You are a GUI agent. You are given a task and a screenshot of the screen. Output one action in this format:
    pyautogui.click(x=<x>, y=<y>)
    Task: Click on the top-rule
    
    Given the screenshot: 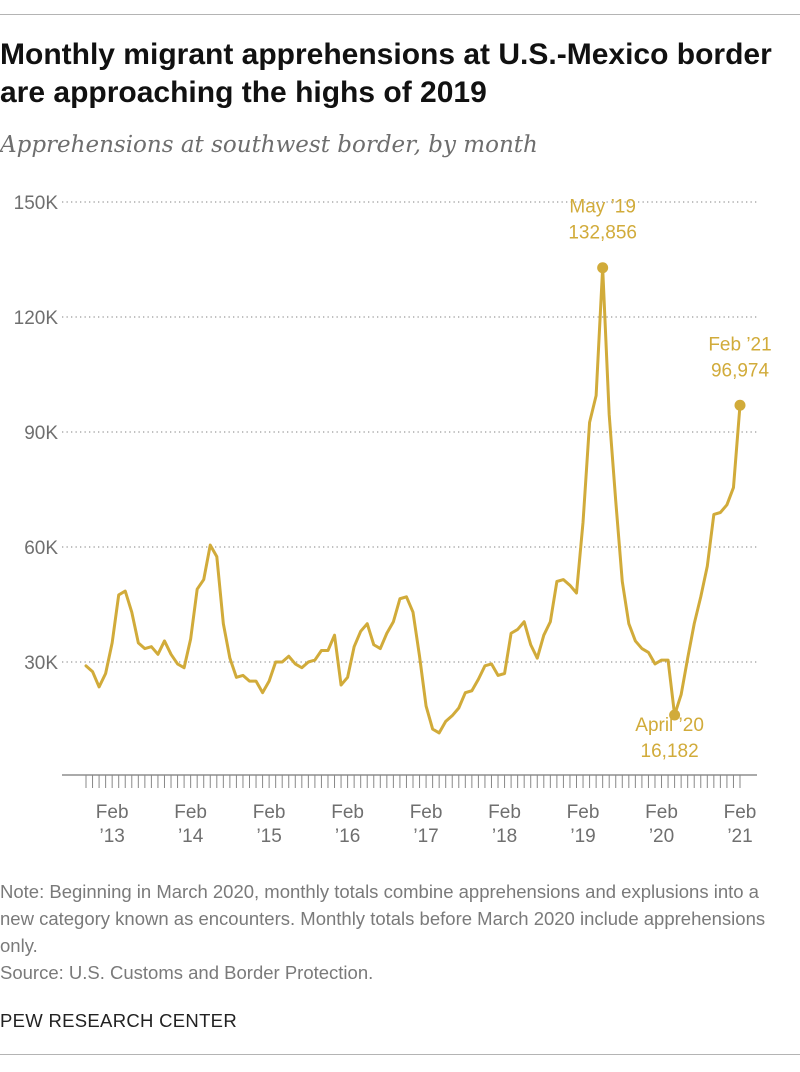 What is the action you would take?
    pyautogui.click(x=400, y=14)
    